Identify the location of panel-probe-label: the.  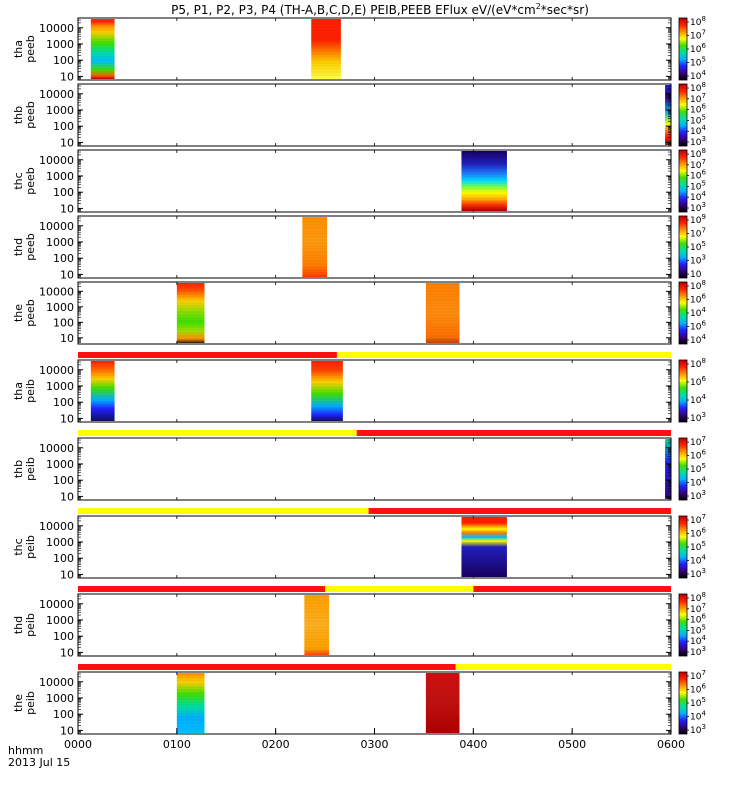
(18, 703).